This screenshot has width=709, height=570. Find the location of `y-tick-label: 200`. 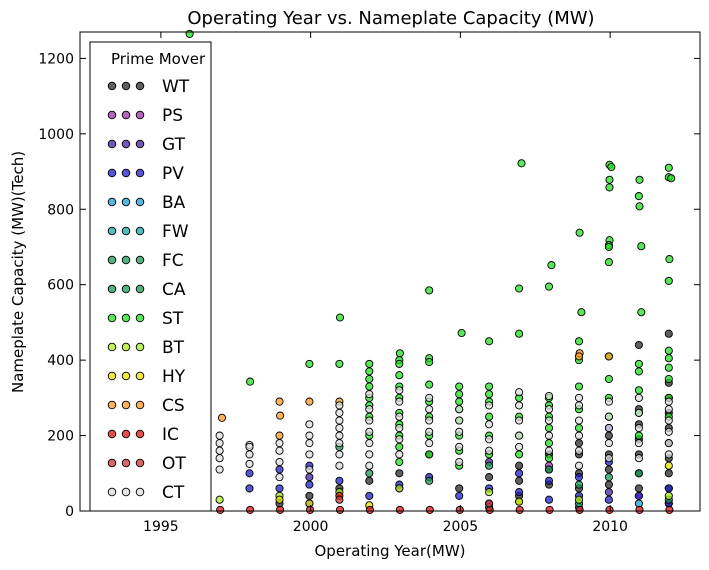

y-tick-label: 200 is located at coordinates (60, 437).